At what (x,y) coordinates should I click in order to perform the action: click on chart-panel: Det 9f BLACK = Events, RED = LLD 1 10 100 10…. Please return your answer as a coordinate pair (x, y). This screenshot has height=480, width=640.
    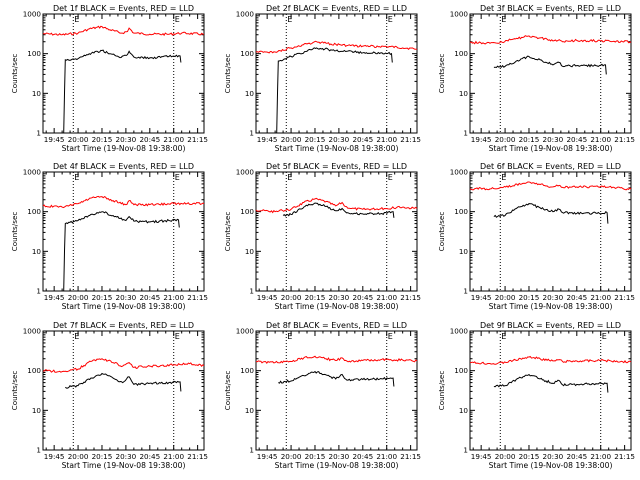
    Looking at the image, I should click on (536, 395).